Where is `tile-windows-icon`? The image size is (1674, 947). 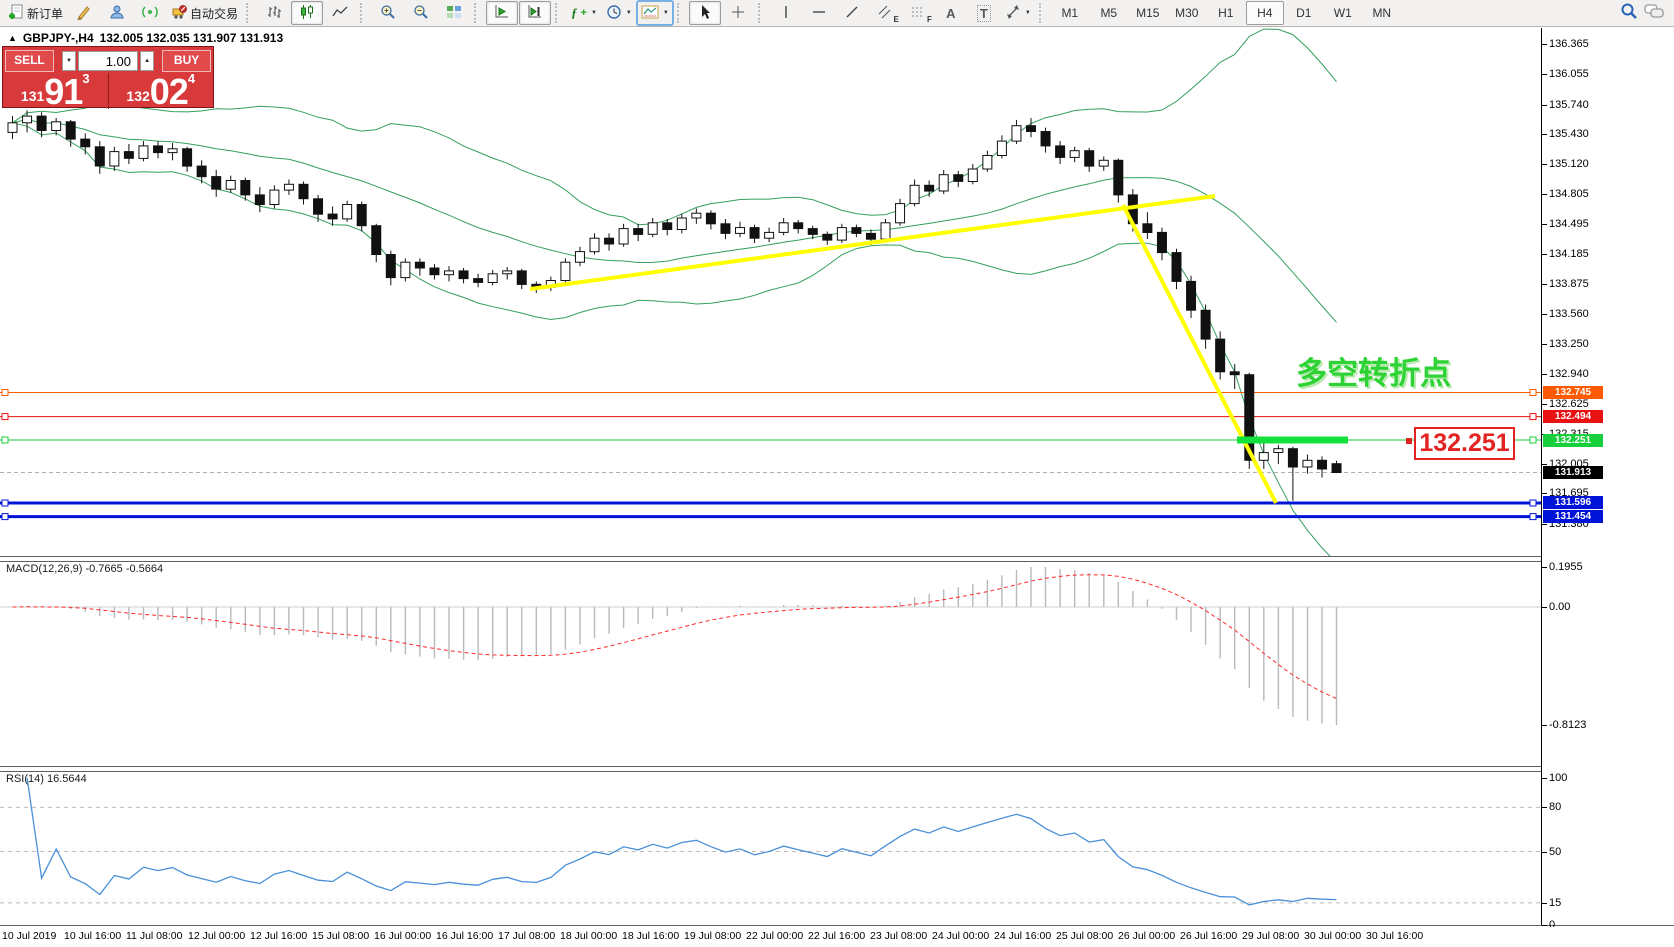 tile-windows-icon is located at coordinates (454, 13).